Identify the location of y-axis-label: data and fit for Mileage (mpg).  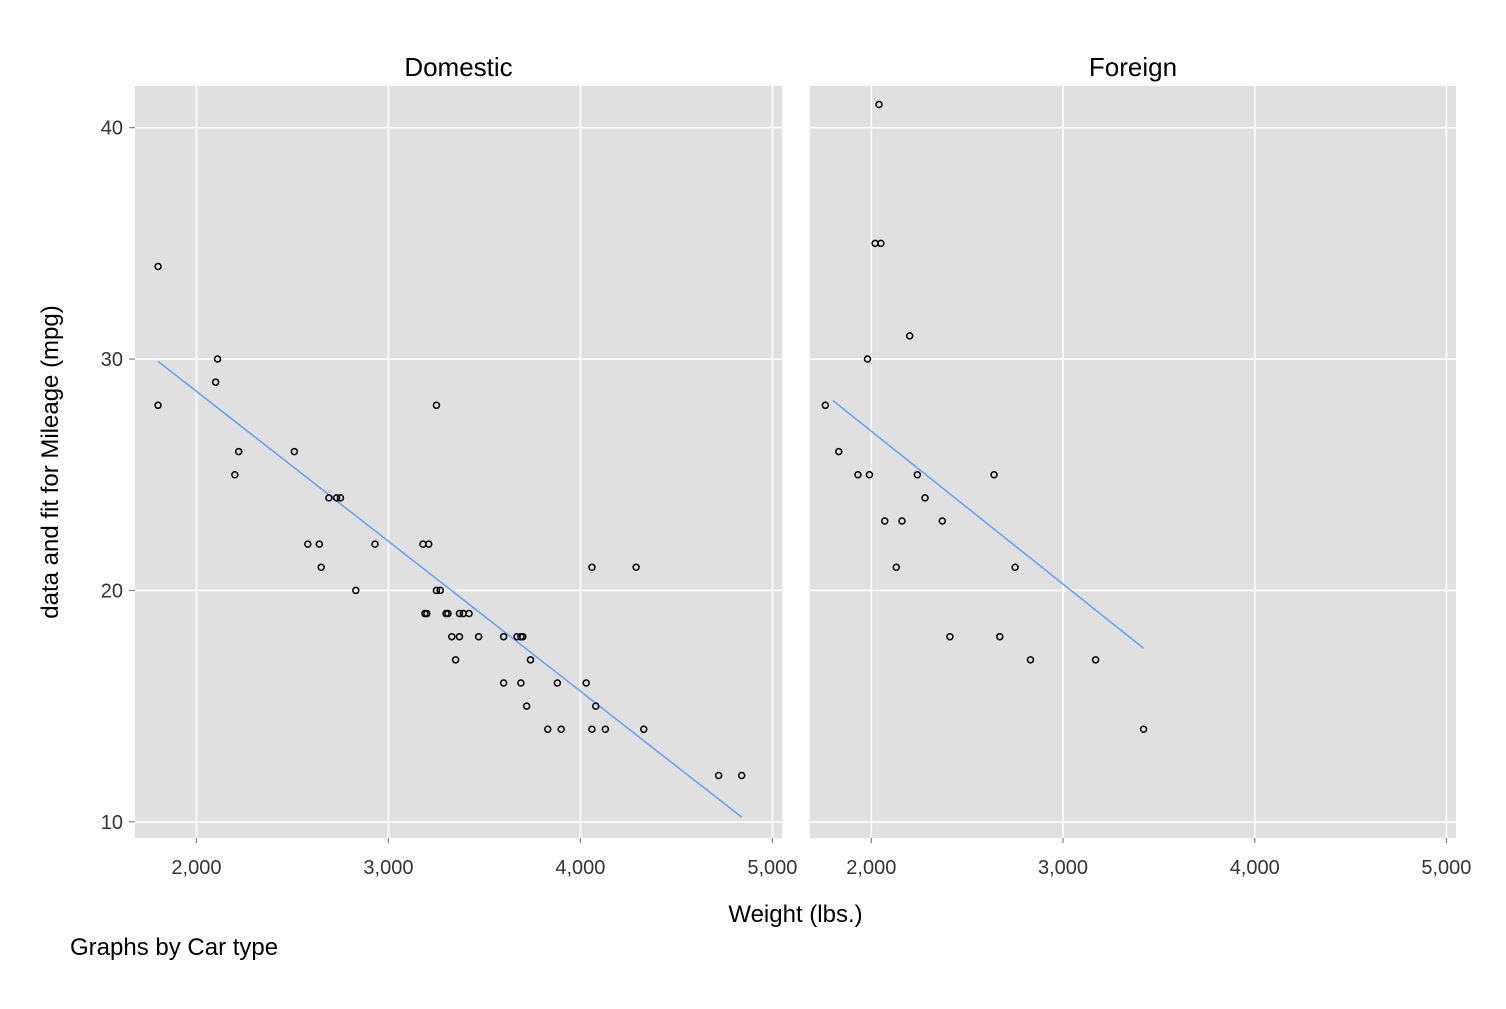
(50, 462).